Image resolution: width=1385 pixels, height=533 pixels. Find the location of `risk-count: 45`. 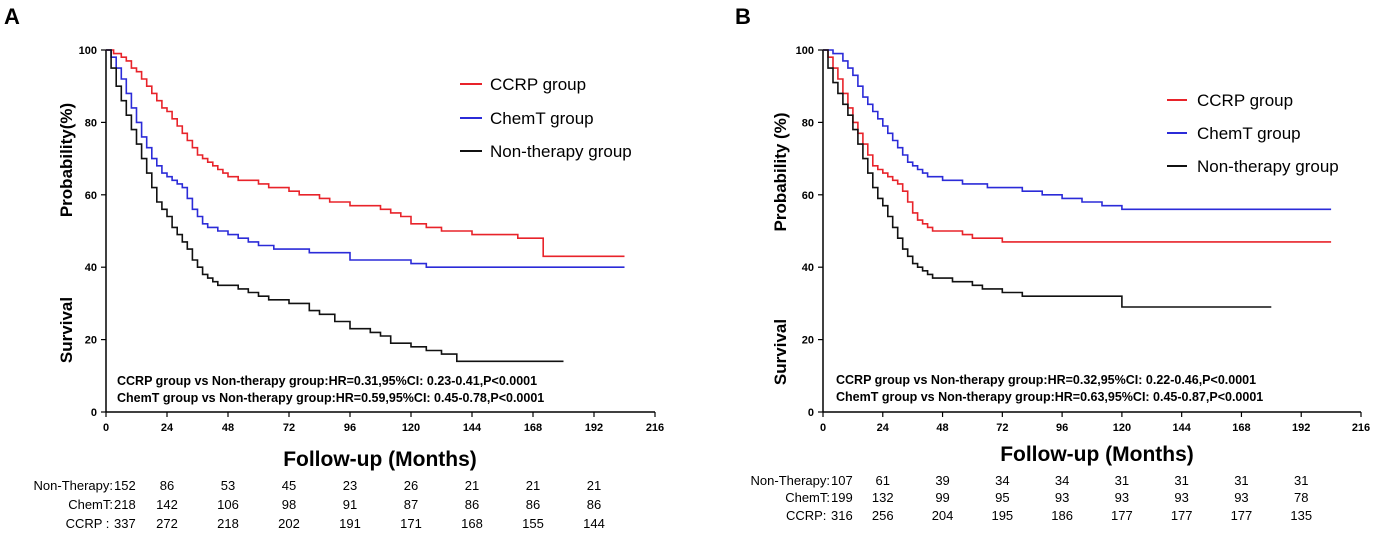

risk-count: 45 is located at coordinates (289, 485).